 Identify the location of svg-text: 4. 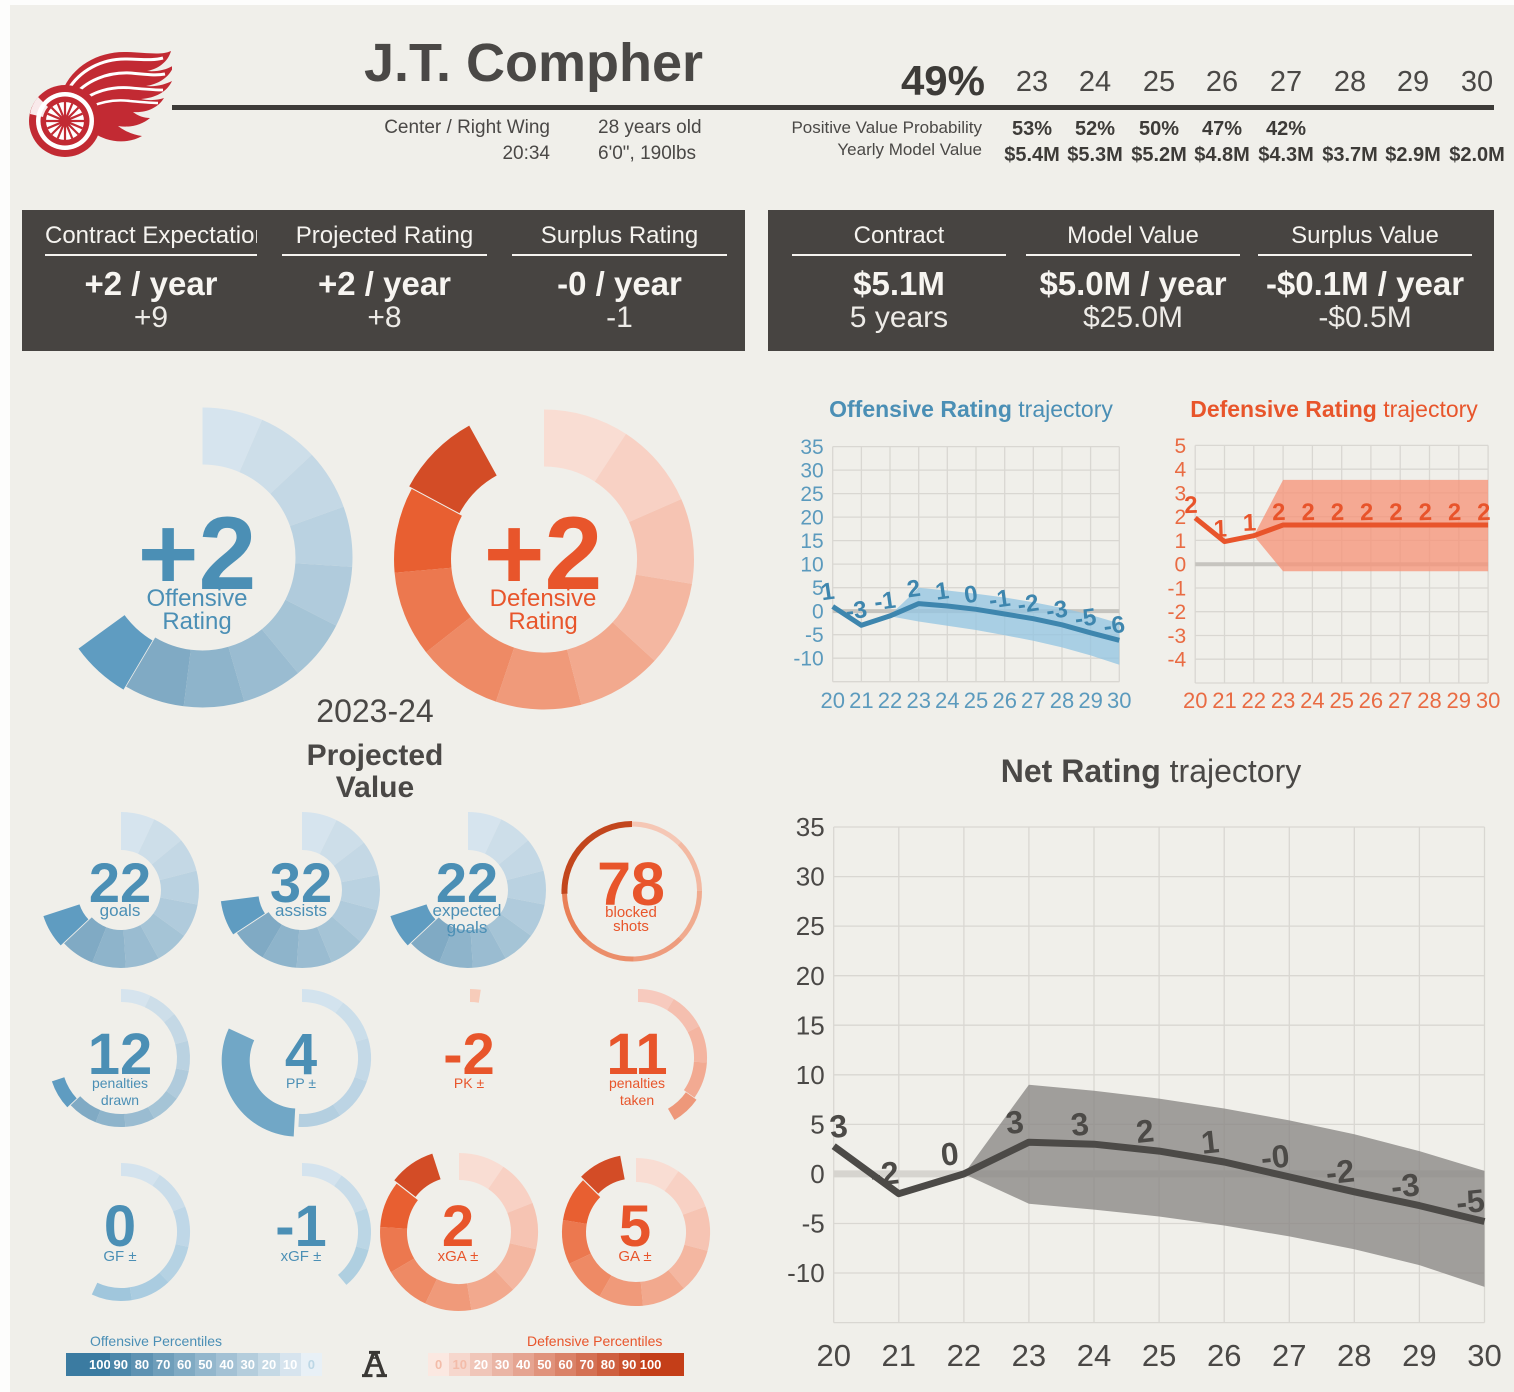
(1181, 470).